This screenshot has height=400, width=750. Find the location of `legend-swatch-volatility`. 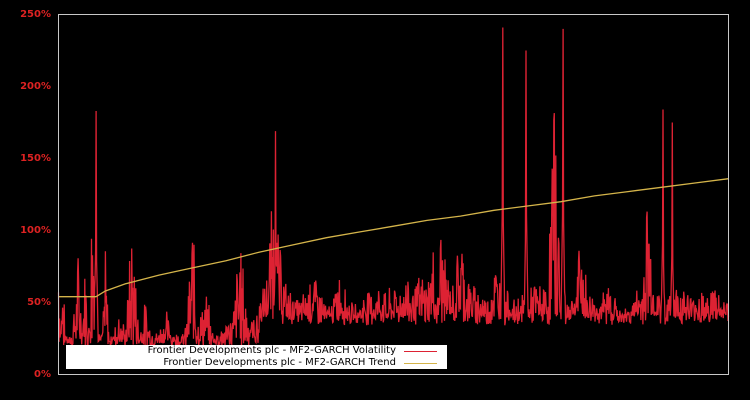

legend-swatch-volatility is located at coordinates (420, 351).